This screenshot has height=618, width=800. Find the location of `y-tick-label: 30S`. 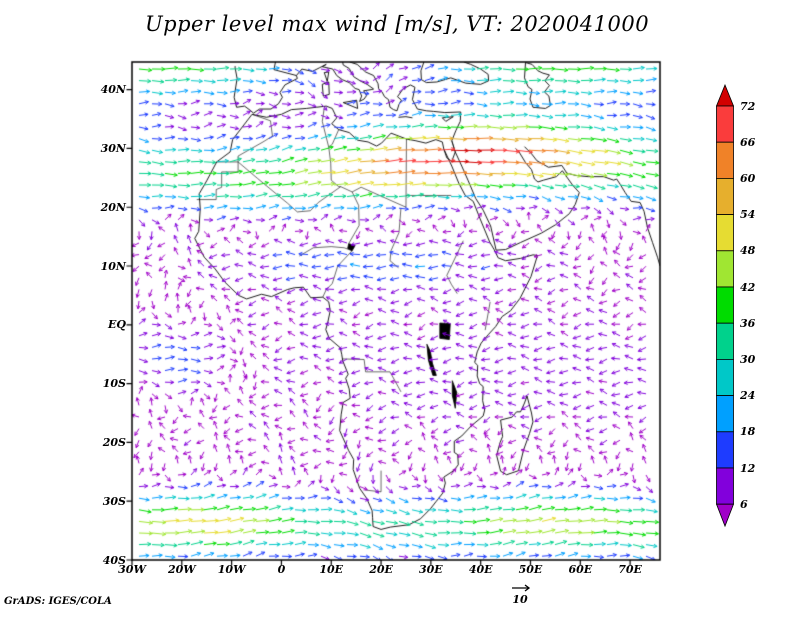

y-tick-label: 30S is located at coordinates (114, 501).